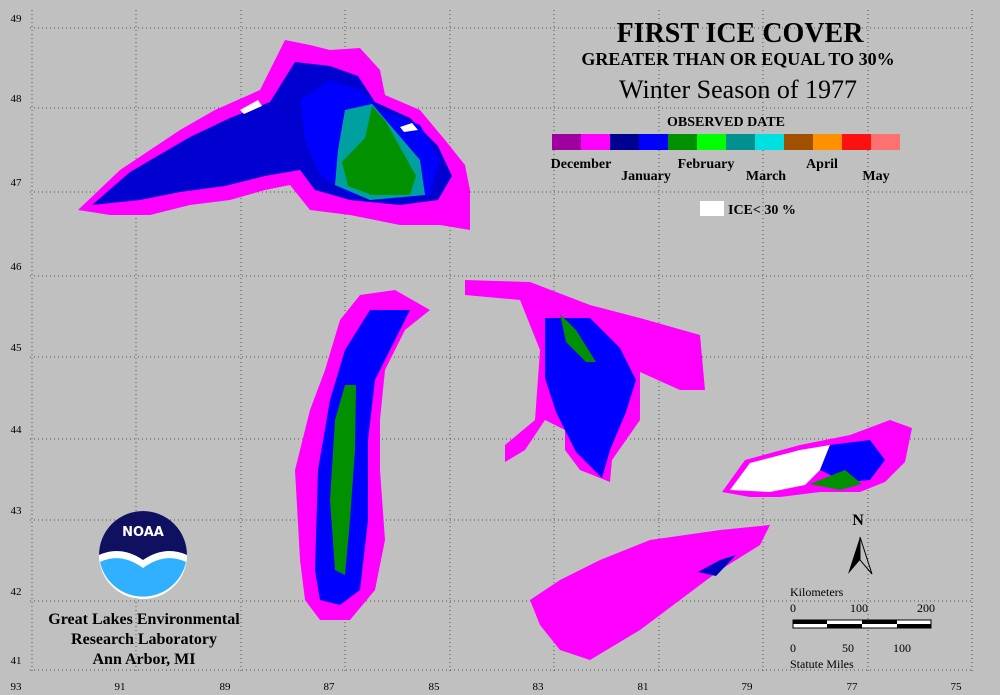 The width and height of the screenshot is (1000, 695). What do you see at coordinates (766, 176) in the screenshot?
I see `month-label: March` at bounding box center [766, 176].